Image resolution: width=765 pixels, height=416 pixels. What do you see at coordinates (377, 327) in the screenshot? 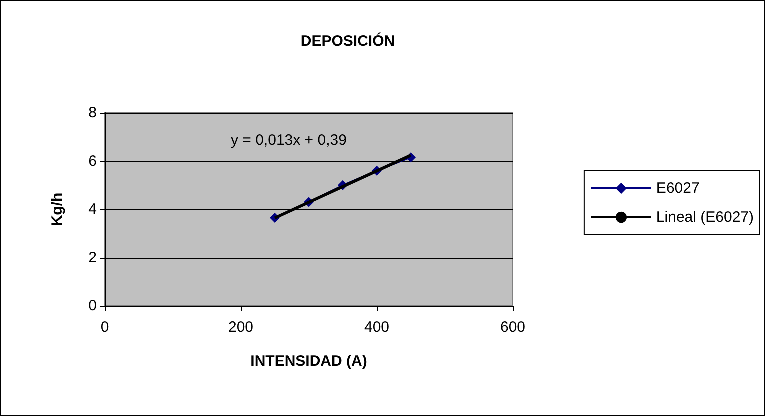
I see `x-tick-label: 400` at bounding box center [377, 327].